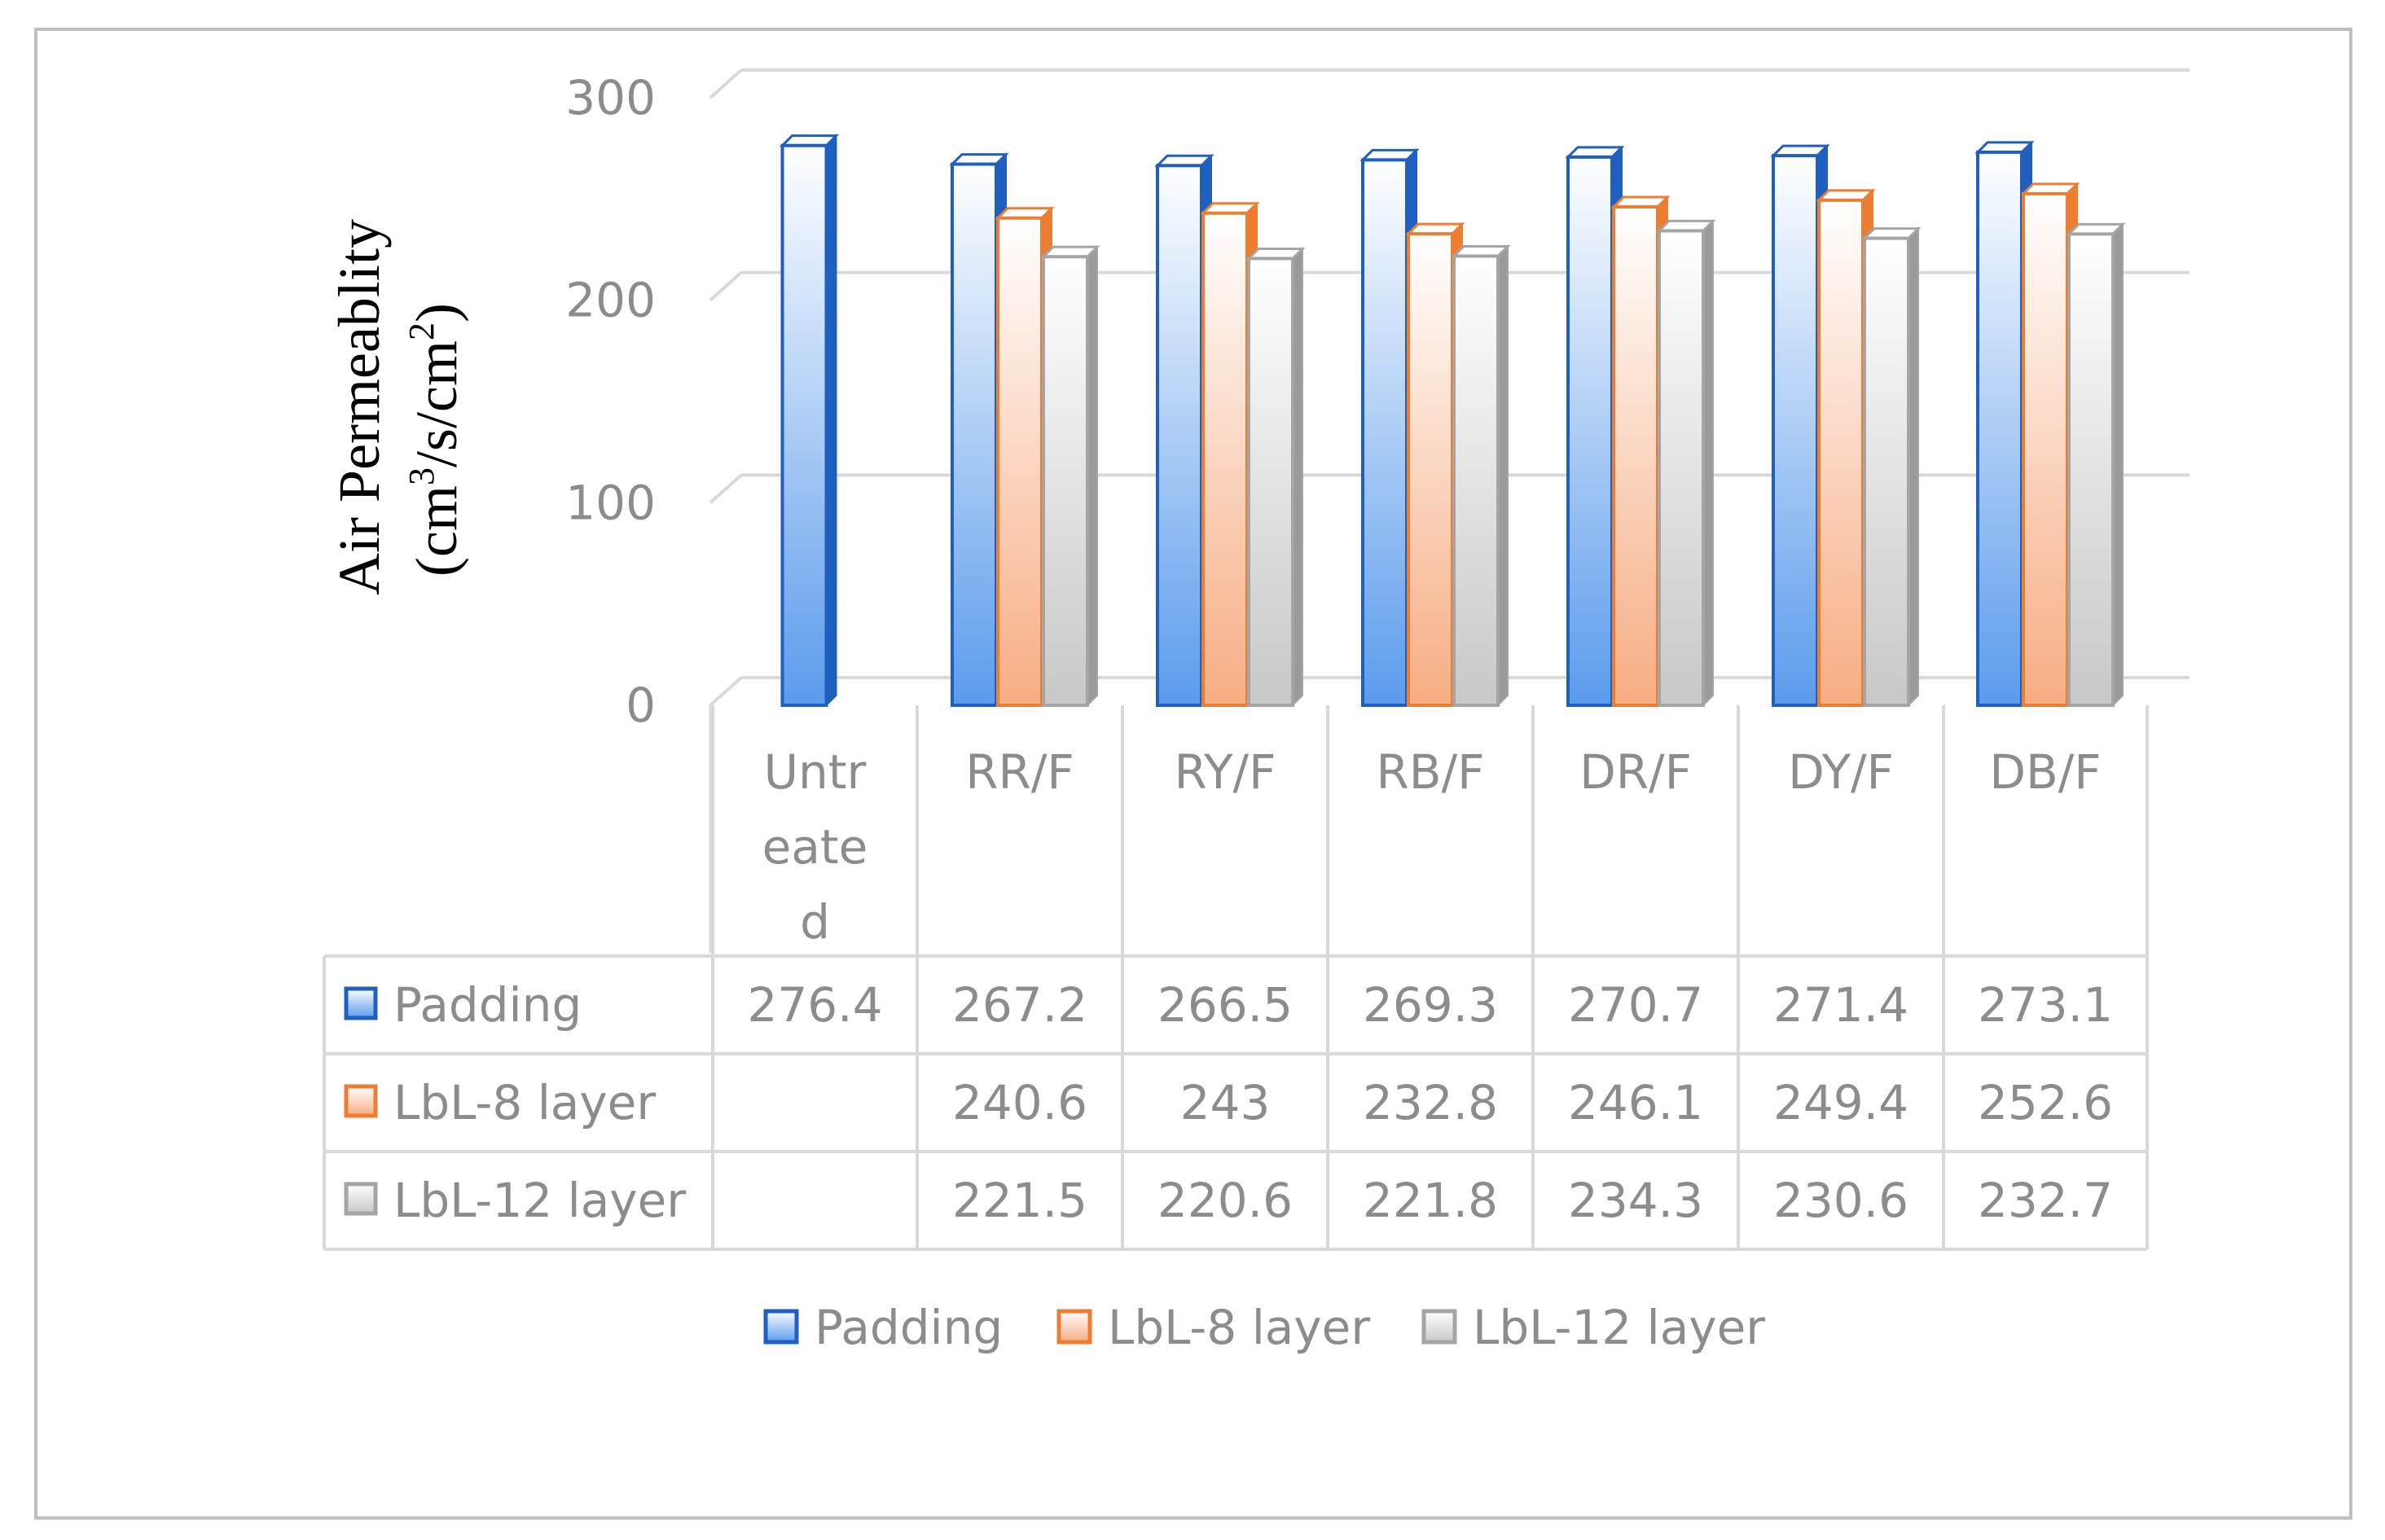 This screenshot has width=2385, height=1540. I want to click on category-label-ry-f: RY/F, so click(1225, 772).